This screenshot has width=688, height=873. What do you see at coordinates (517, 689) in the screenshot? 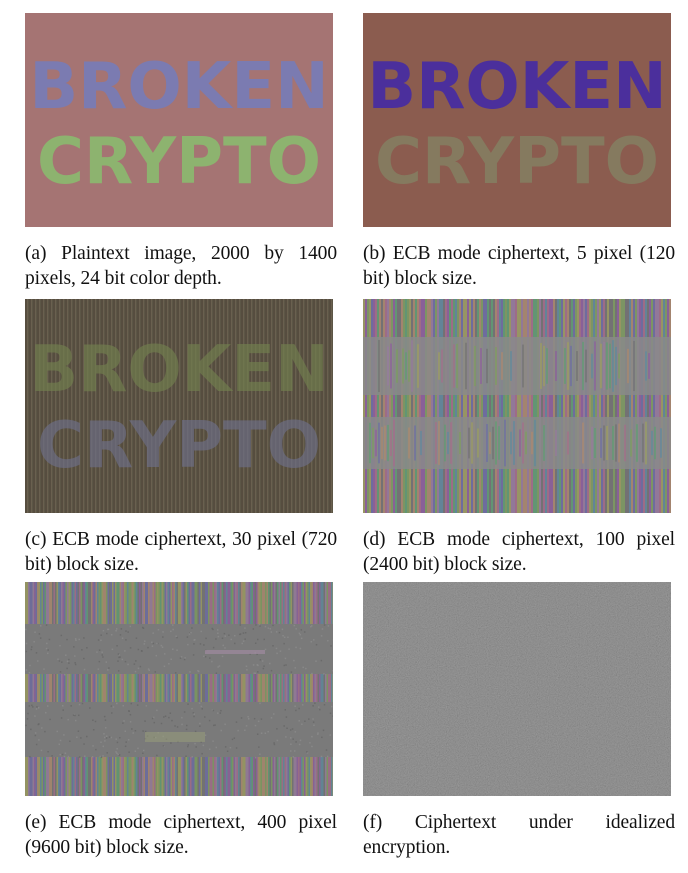
I see `ideal-ciphertext-image` at bounding box center [517, 689].